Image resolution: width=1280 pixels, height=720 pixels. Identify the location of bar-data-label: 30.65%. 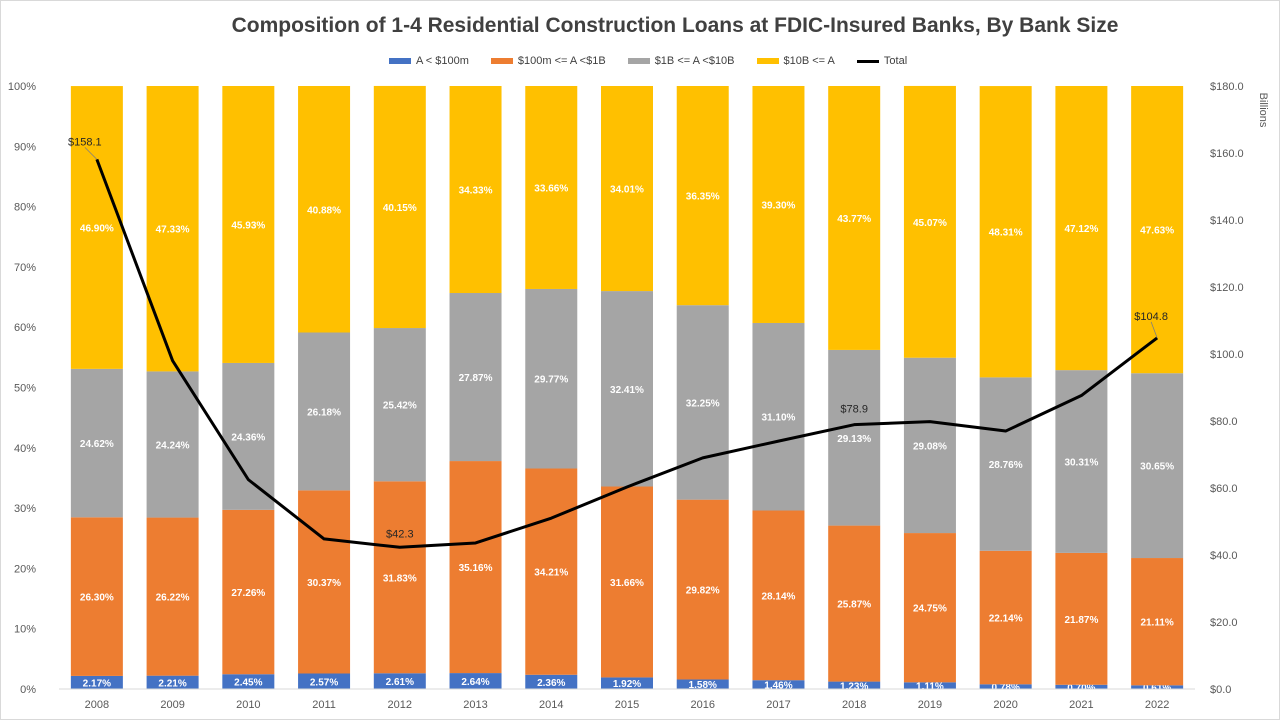
(1157, 467).